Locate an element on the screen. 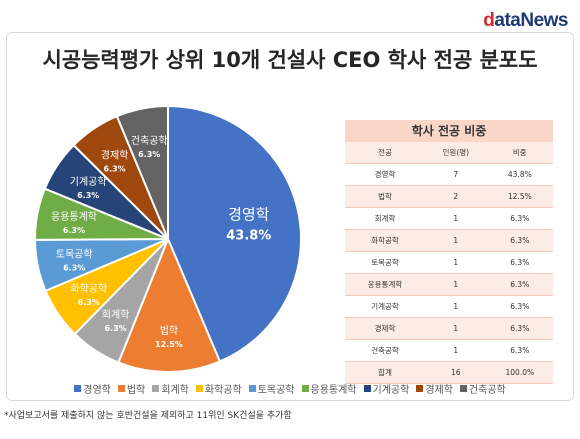 The width and height of the screenshot is (580, 439). legend-label: 화학공학 is located at coordinates (223, 390).